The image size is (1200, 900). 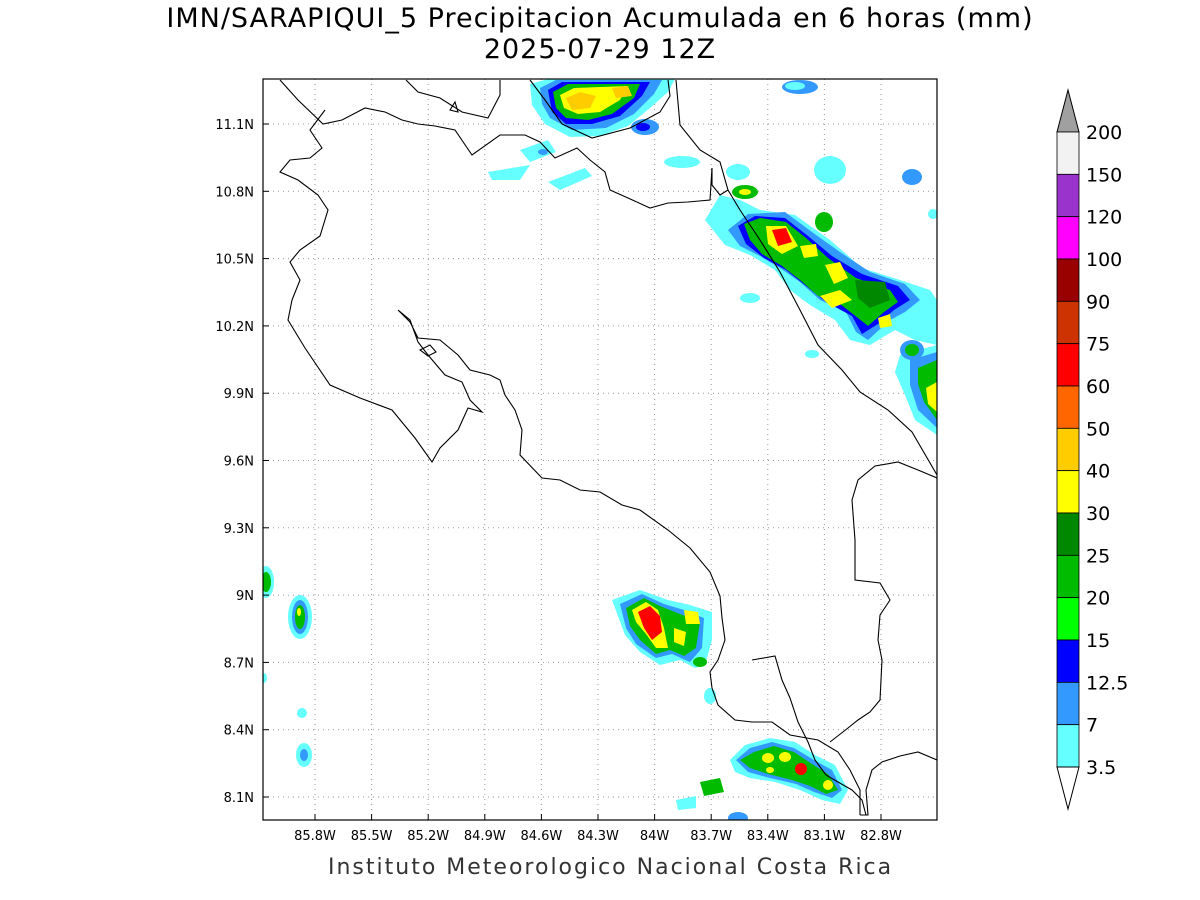 I want to click on panama-border, so click(x=898, y=783).